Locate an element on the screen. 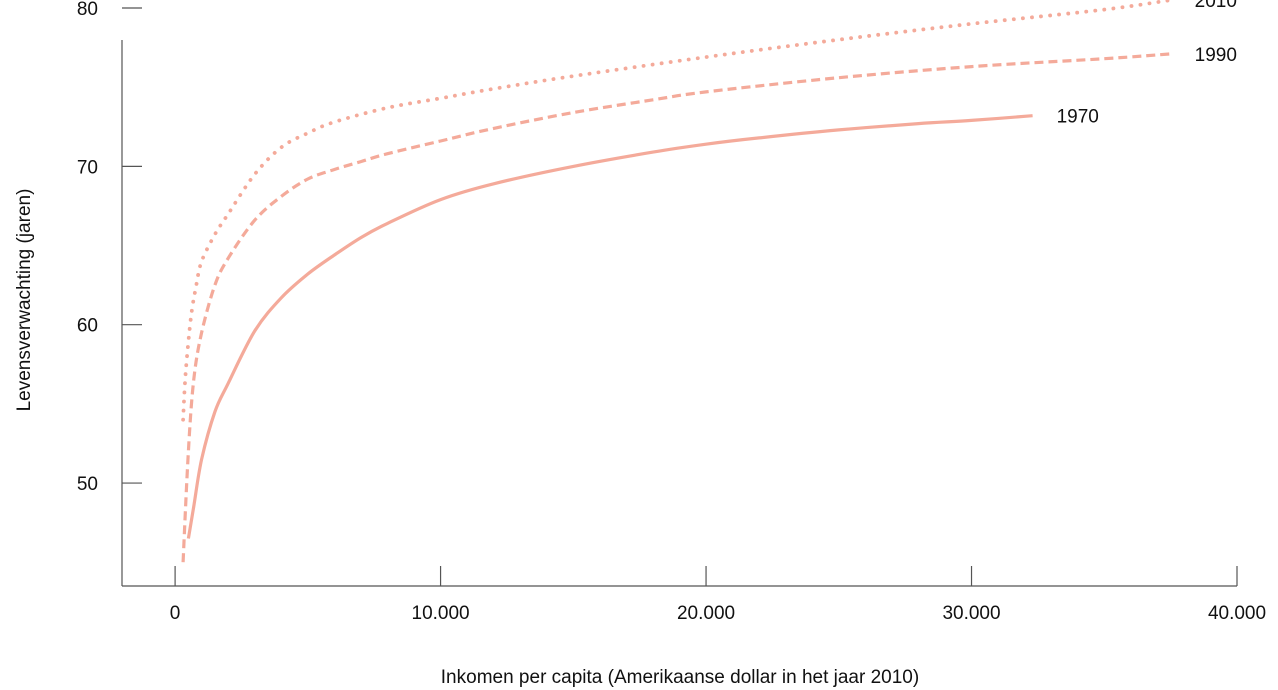  x-tick-label: 30.000 is located at coordinates (971, 613).